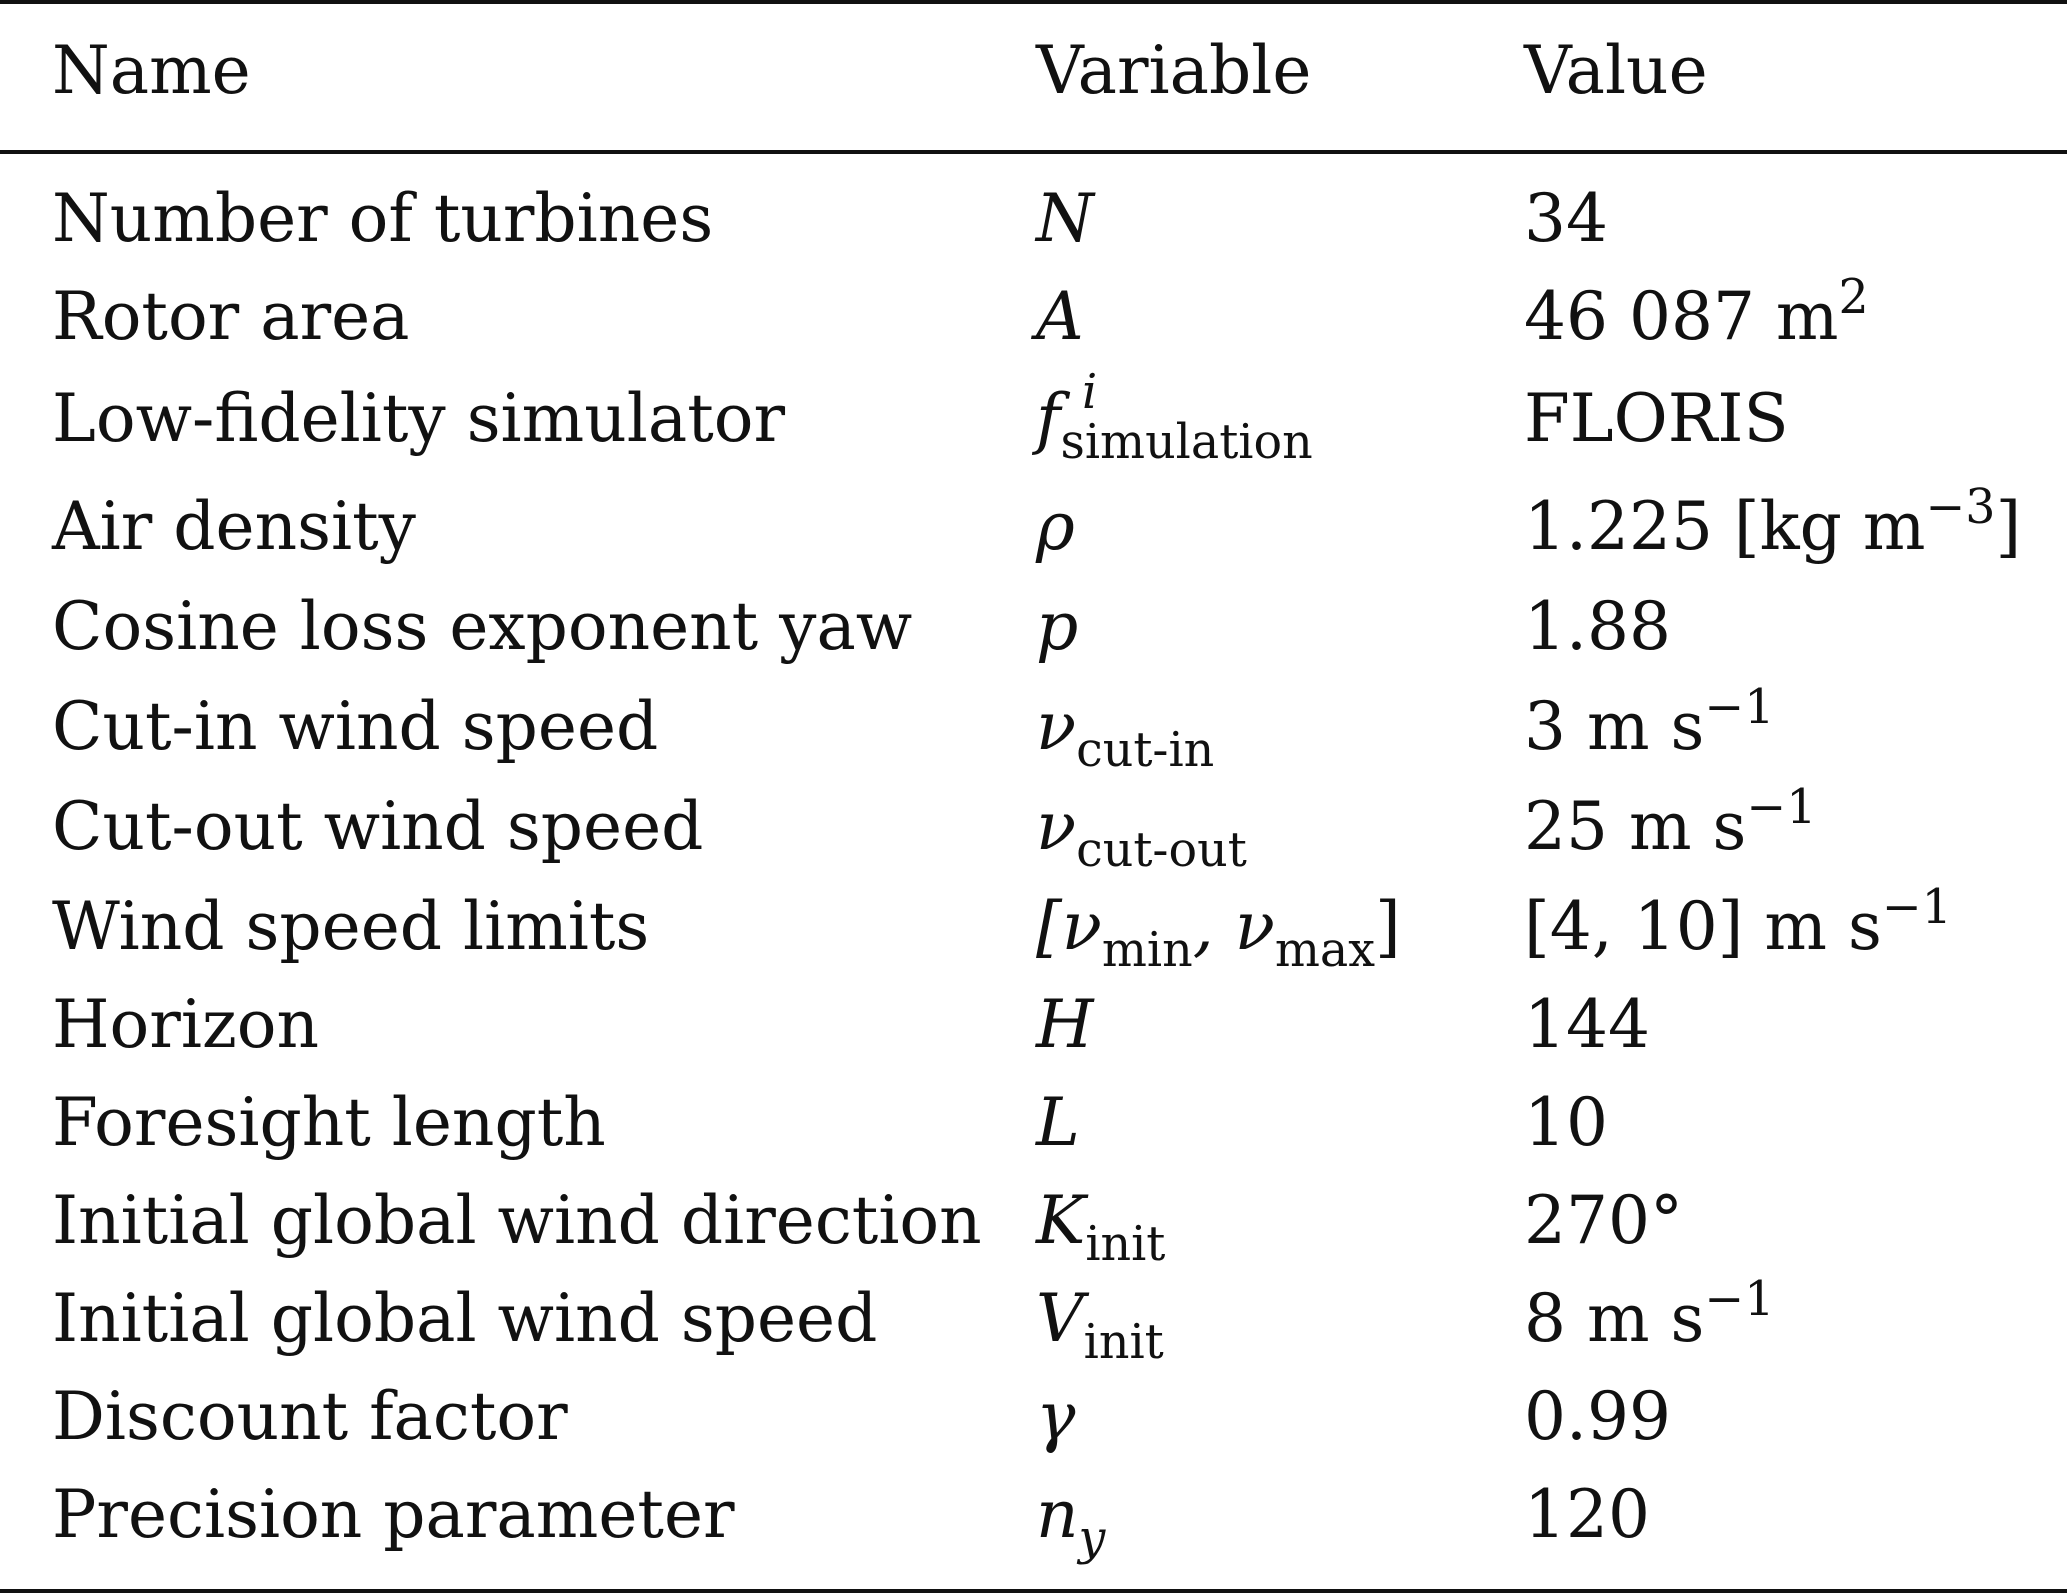 Image resolution: width=2067 pixels, height=1594 pixels. Describe the element at coordinates (355, 726) in the screenshot. I see `param-name: Cut-in wind speed` at that location.